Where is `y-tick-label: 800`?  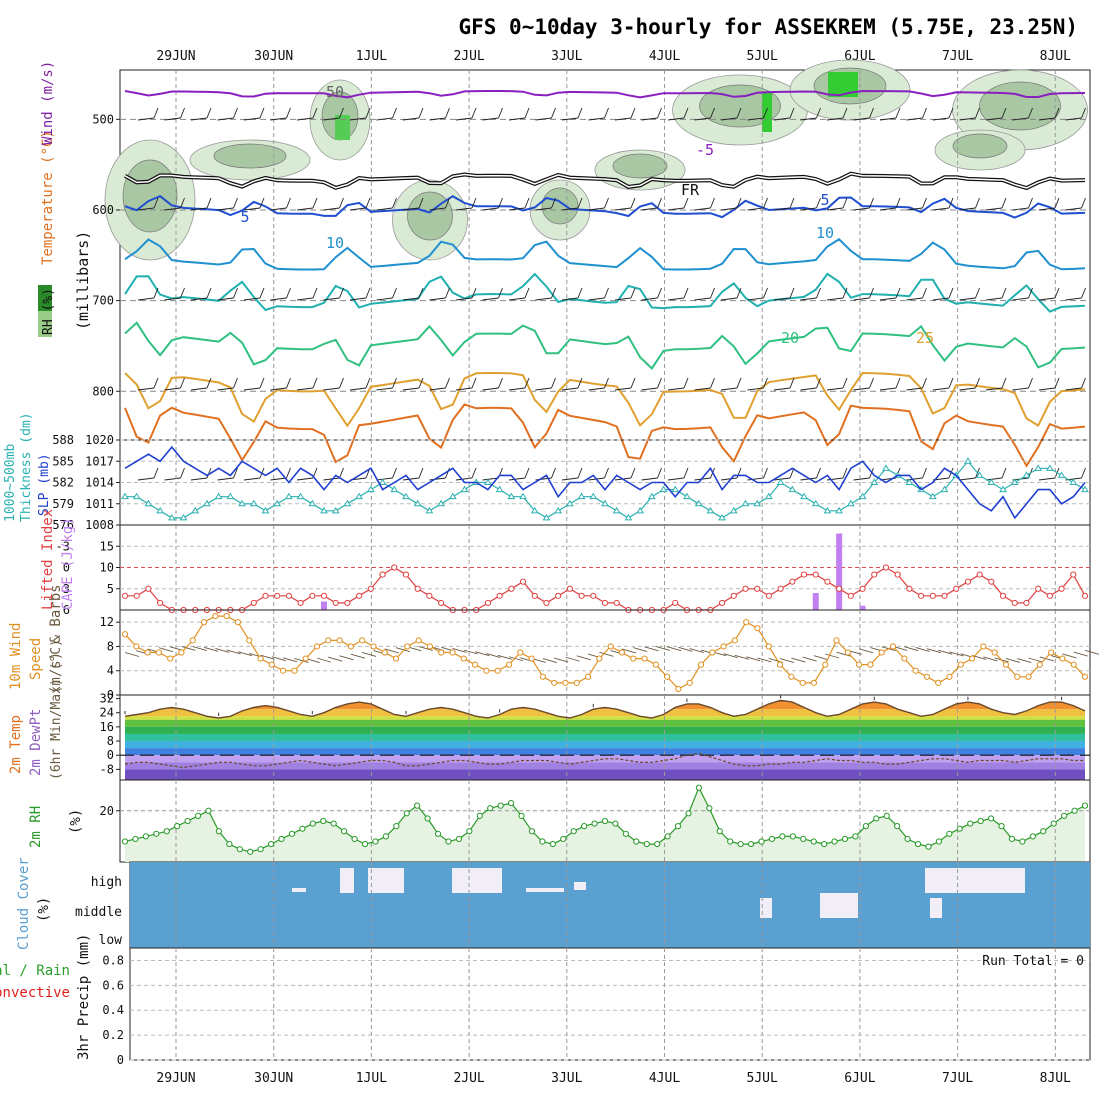 y-tick-label: 800 is located at coordinates (103, 391).